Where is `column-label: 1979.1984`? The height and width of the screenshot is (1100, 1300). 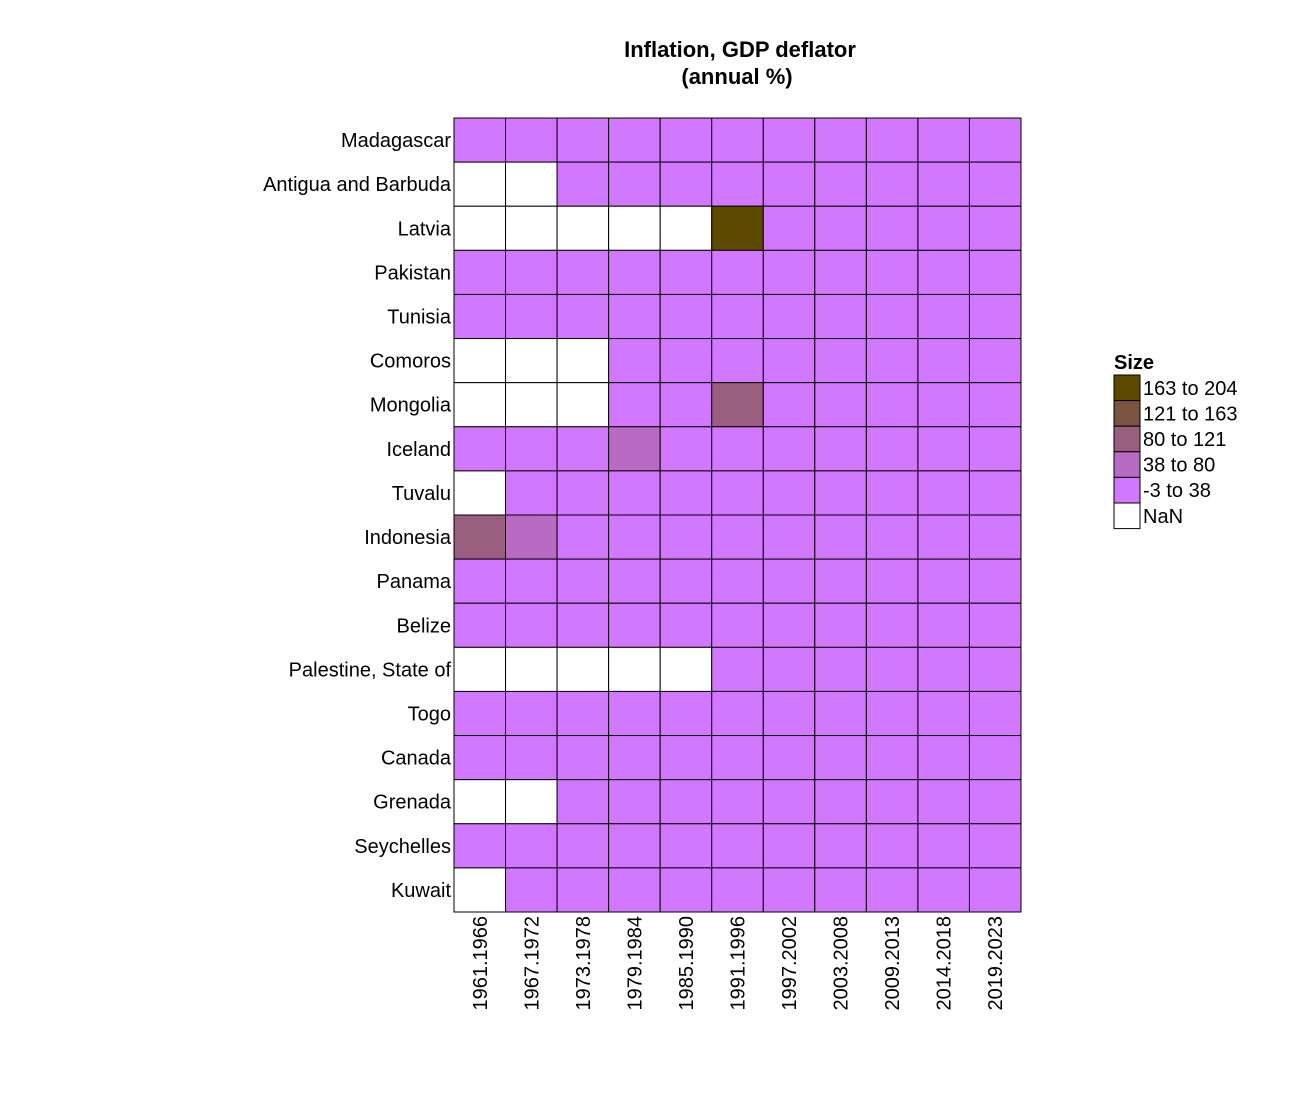 column-label: 1979.1984 is located at coordinates (635, 963).